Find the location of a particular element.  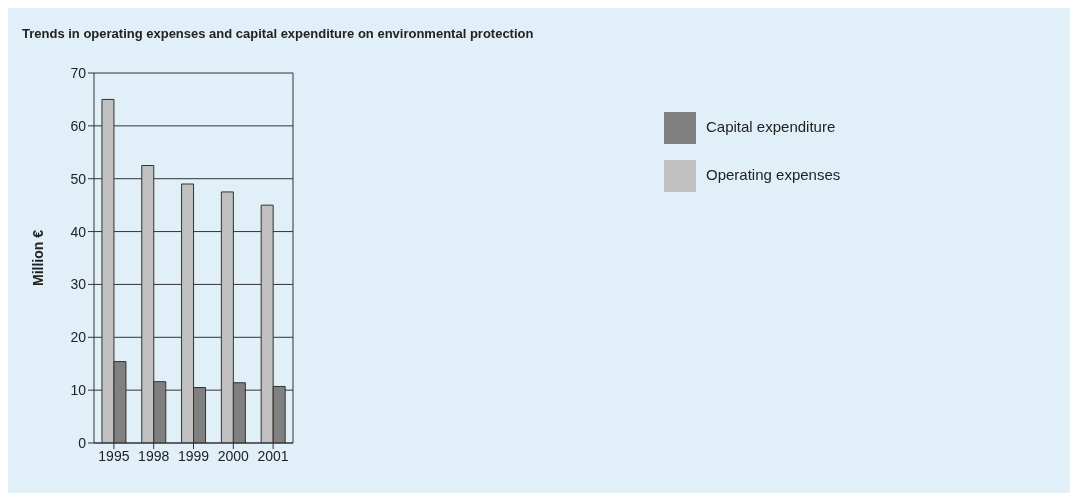

y-tick-label: 50 is located at coordinates (78, 178).